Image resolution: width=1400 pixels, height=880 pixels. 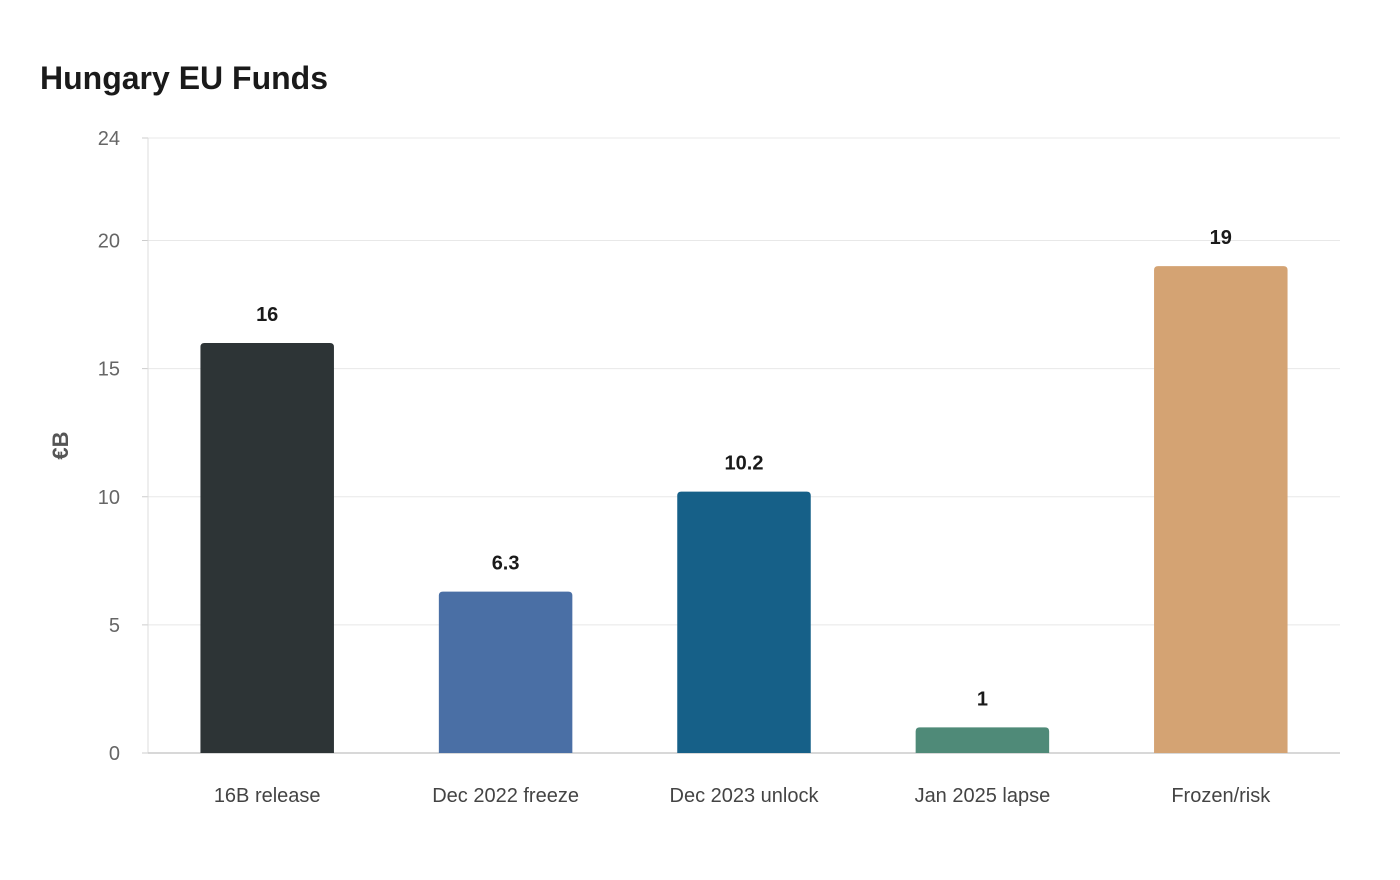 I want to click on y-tick-label: 10, so click(x=109, y=498).